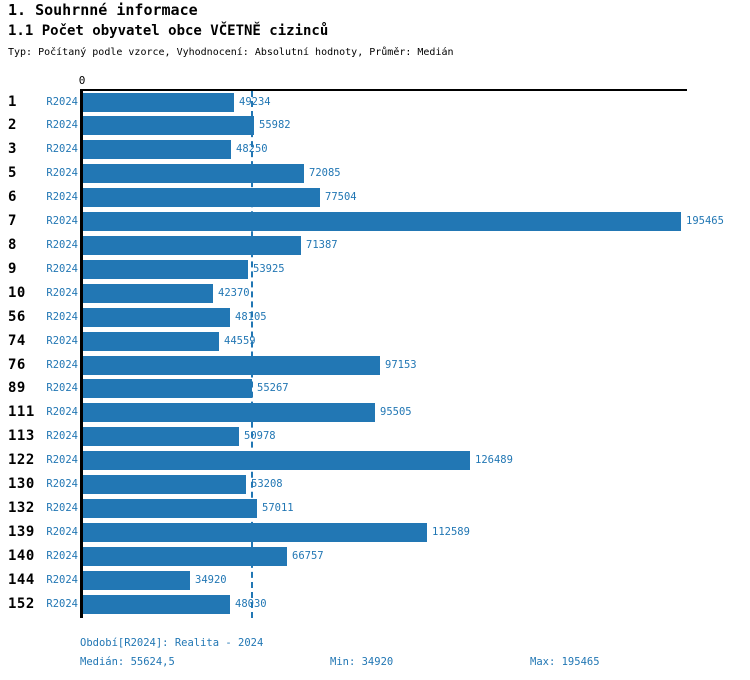 The width and height of the screenshot is (750, 680). What do you see at coordinates (251, 603) in the screenshot?
I see `bar-value-label: 48030` at bounding box center [251, 603].